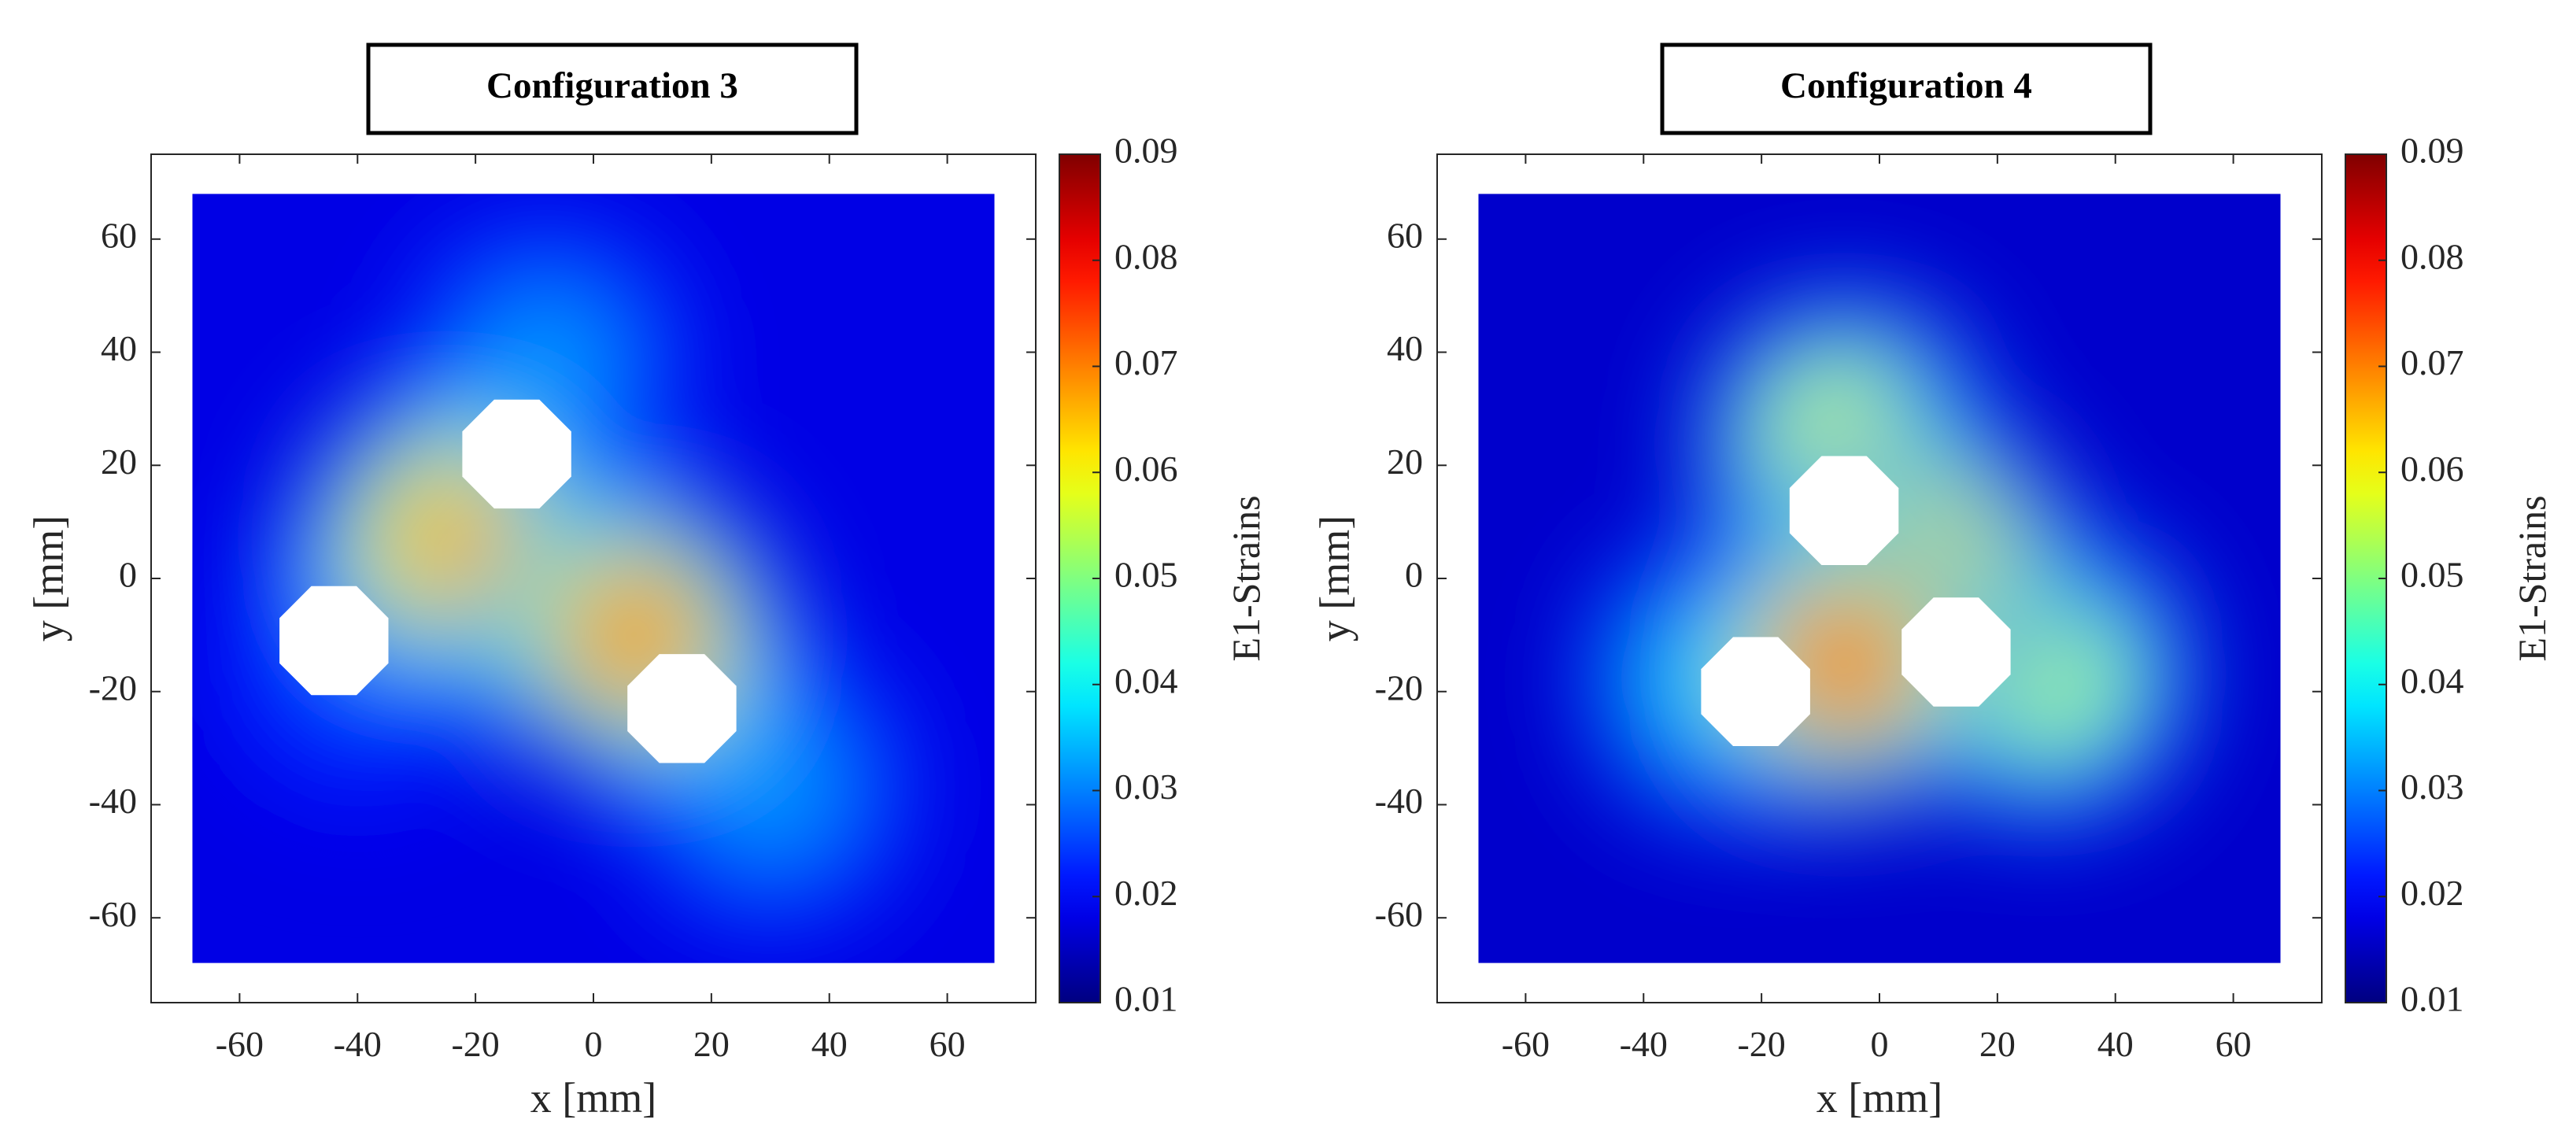 The image size is (2576, 1138). I want to click on chart-title: Configuration 3, so click(612, 85).